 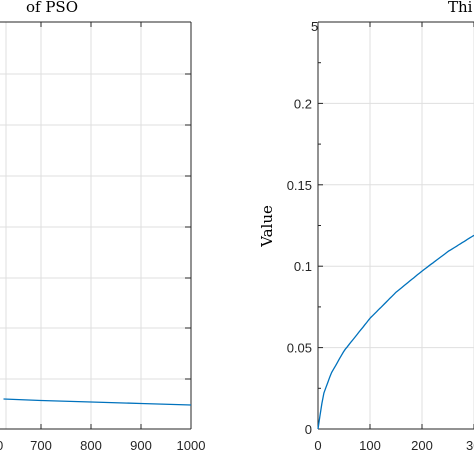 I want to click on right-x-tick-labels: 0 100 200 30, so click(x=394, y=445).